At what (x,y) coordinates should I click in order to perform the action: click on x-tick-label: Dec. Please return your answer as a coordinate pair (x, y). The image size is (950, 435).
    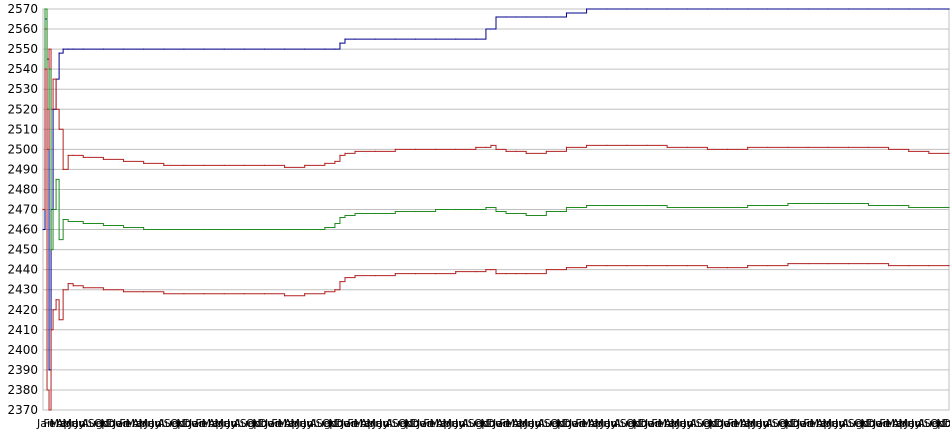
    Looking at the image, I should click on (345, 423).